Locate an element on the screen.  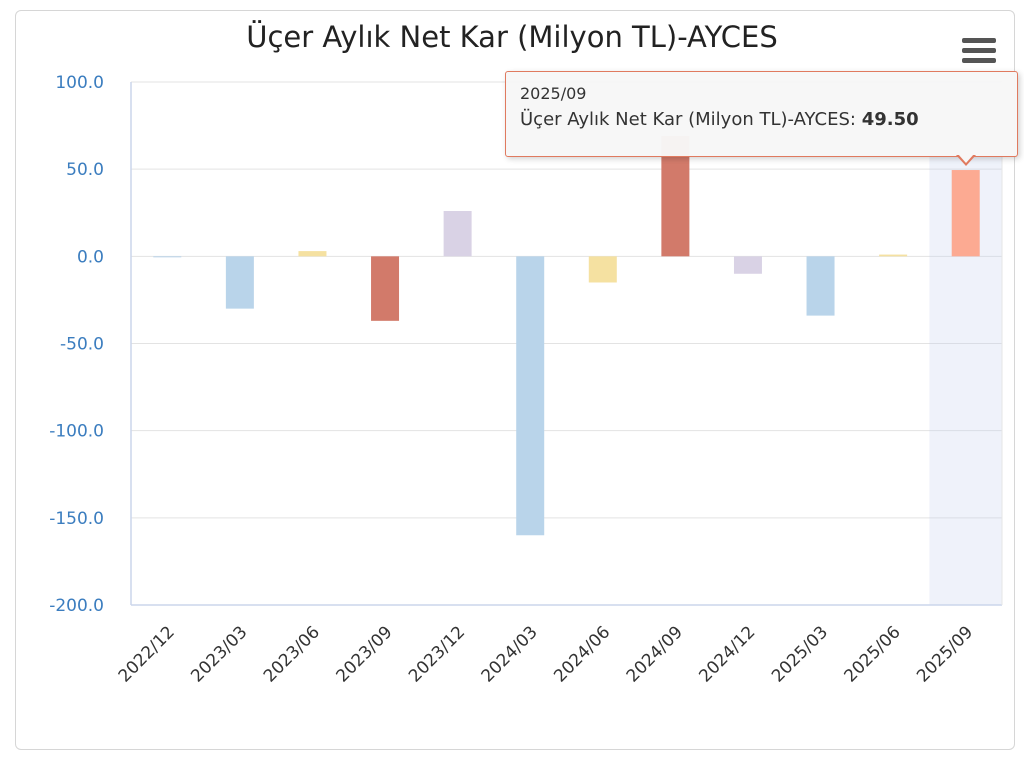
x-tick-label: 2023/03 is located at coordinates (219, 654).